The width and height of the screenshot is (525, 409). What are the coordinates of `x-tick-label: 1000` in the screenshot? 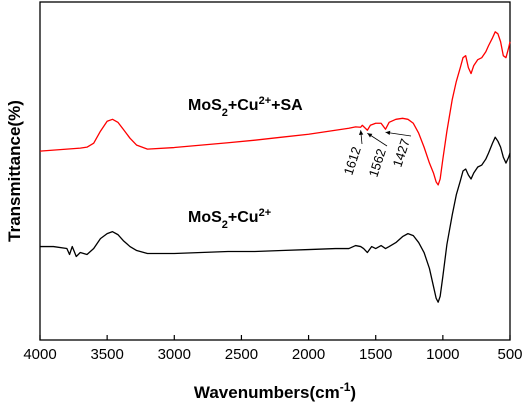 It's located at (442, 354).